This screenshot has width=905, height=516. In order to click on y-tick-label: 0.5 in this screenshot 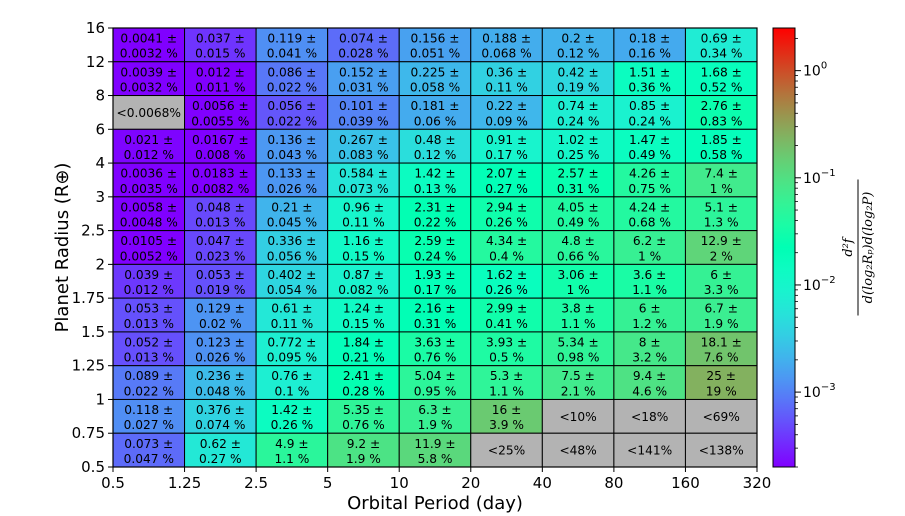, I will do `click(93, 467)`.